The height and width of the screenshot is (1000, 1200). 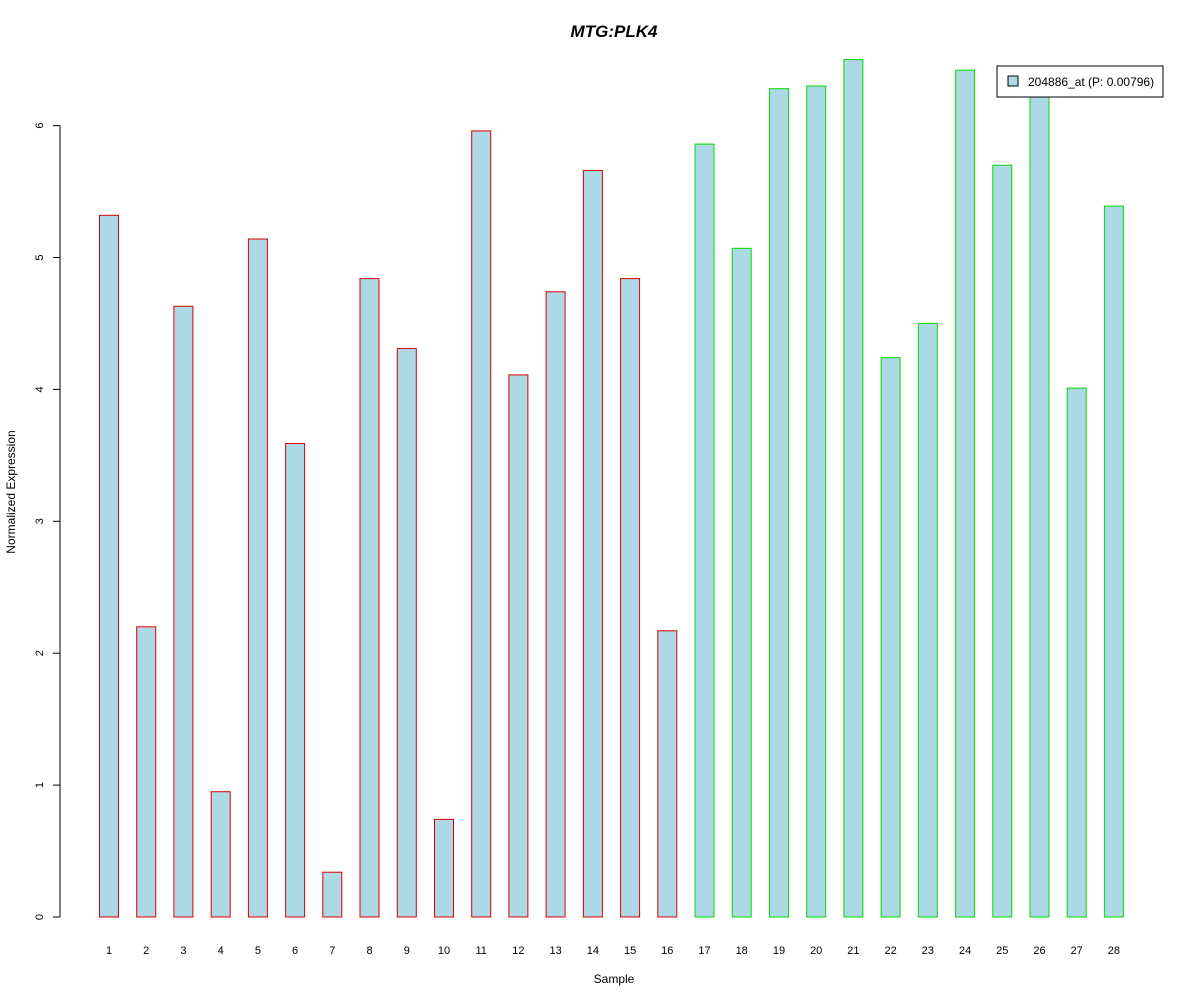 I want to click on y-tick-label: 1, so click(x=40, y=785).